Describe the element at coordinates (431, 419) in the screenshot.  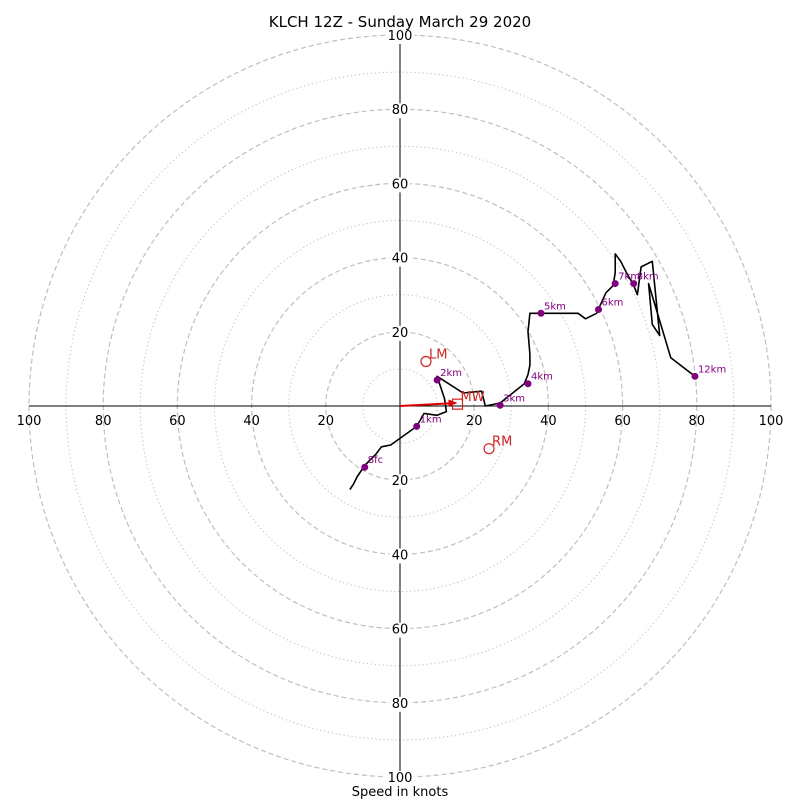
I see `height-label-1km: 1km` at that location.